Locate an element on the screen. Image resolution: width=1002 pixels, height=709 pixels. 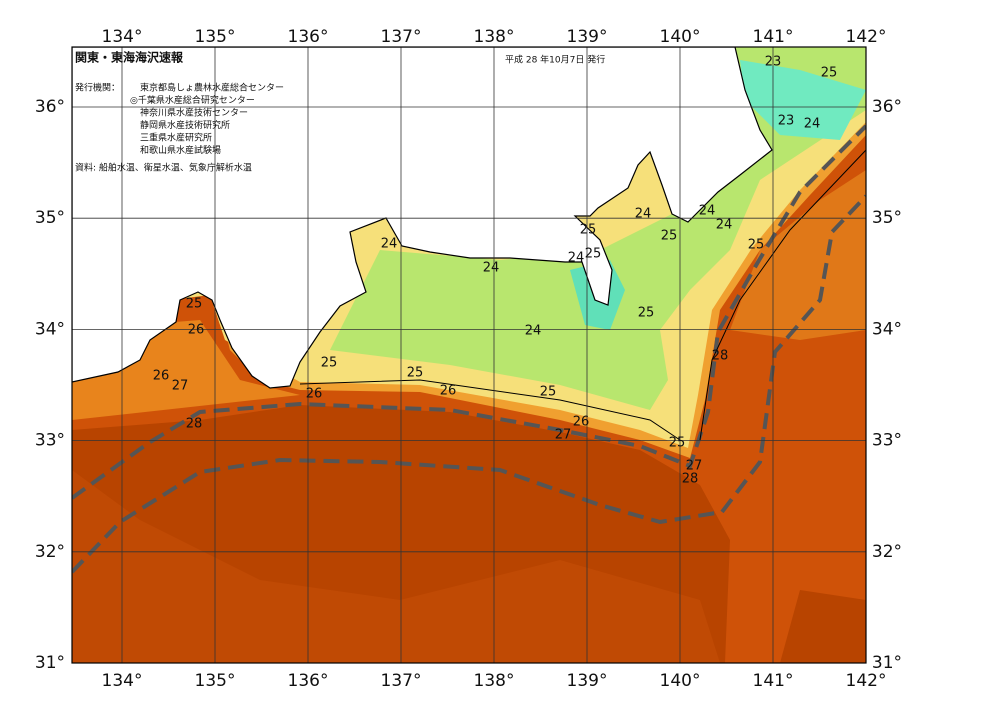
agency: 東京都島しょ農林水産総合センター is located at coordinates (212, 88).